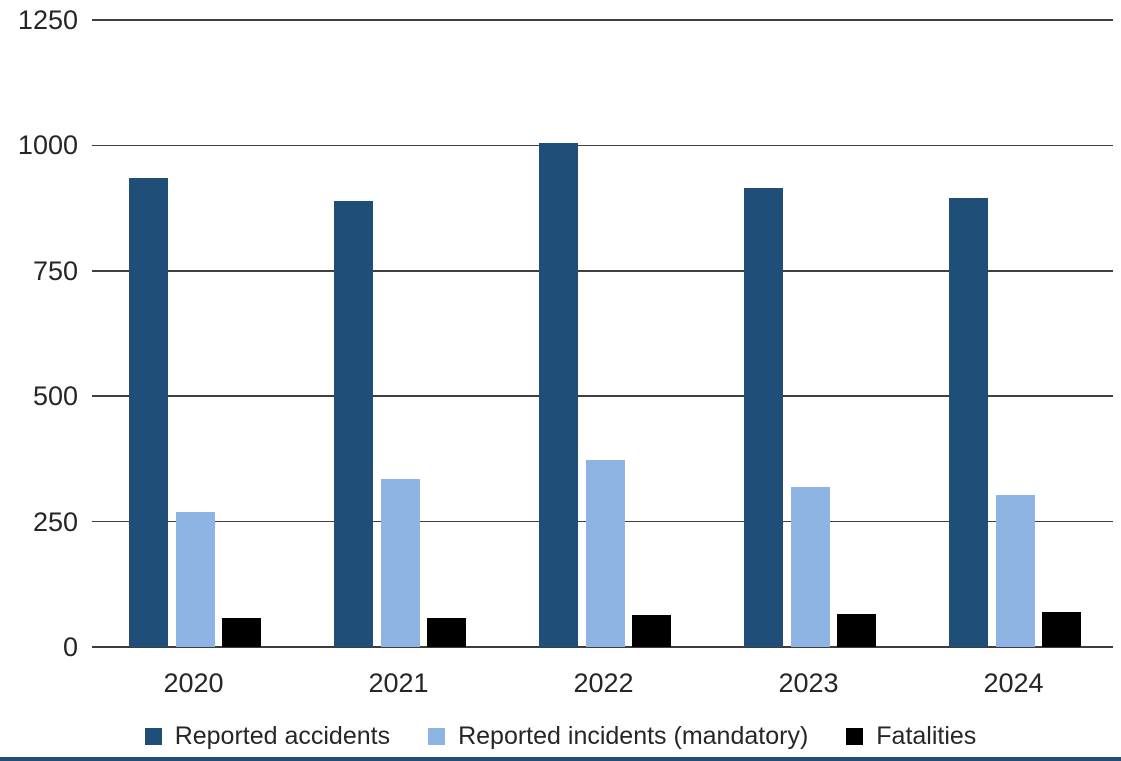  What do you see at coordinates (763, 417) in the screenshot?
I see `bar-reported-accidents-2023` at bounding box center [763, 417].